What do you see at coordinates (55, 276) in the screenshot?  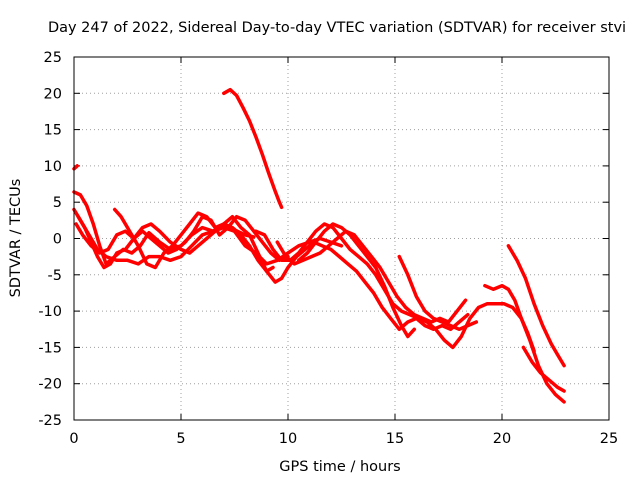 I see `y-tick-label: -5` at bounding box center [55, 276].